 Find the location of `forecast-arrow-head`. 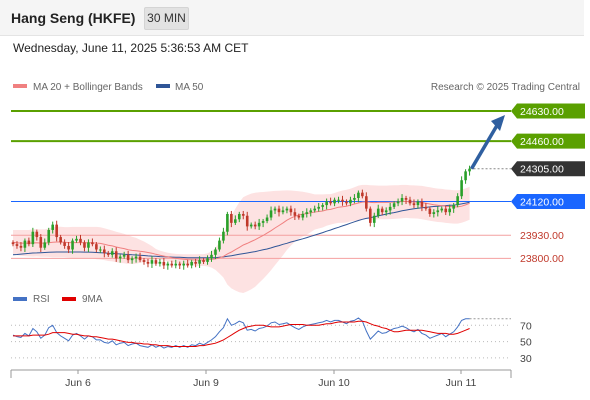

forecast-arrow-head is located at coordinates (498, 122).